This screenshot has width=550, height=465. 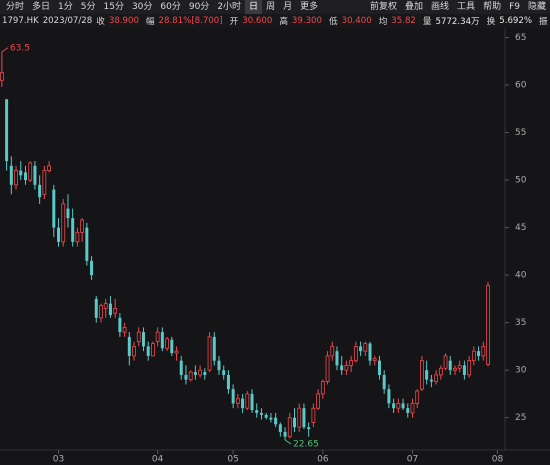 What do you see at coordinates (383, 22) in the screenshot?
I see `field-label: 均` at bounding box center [383, 22].